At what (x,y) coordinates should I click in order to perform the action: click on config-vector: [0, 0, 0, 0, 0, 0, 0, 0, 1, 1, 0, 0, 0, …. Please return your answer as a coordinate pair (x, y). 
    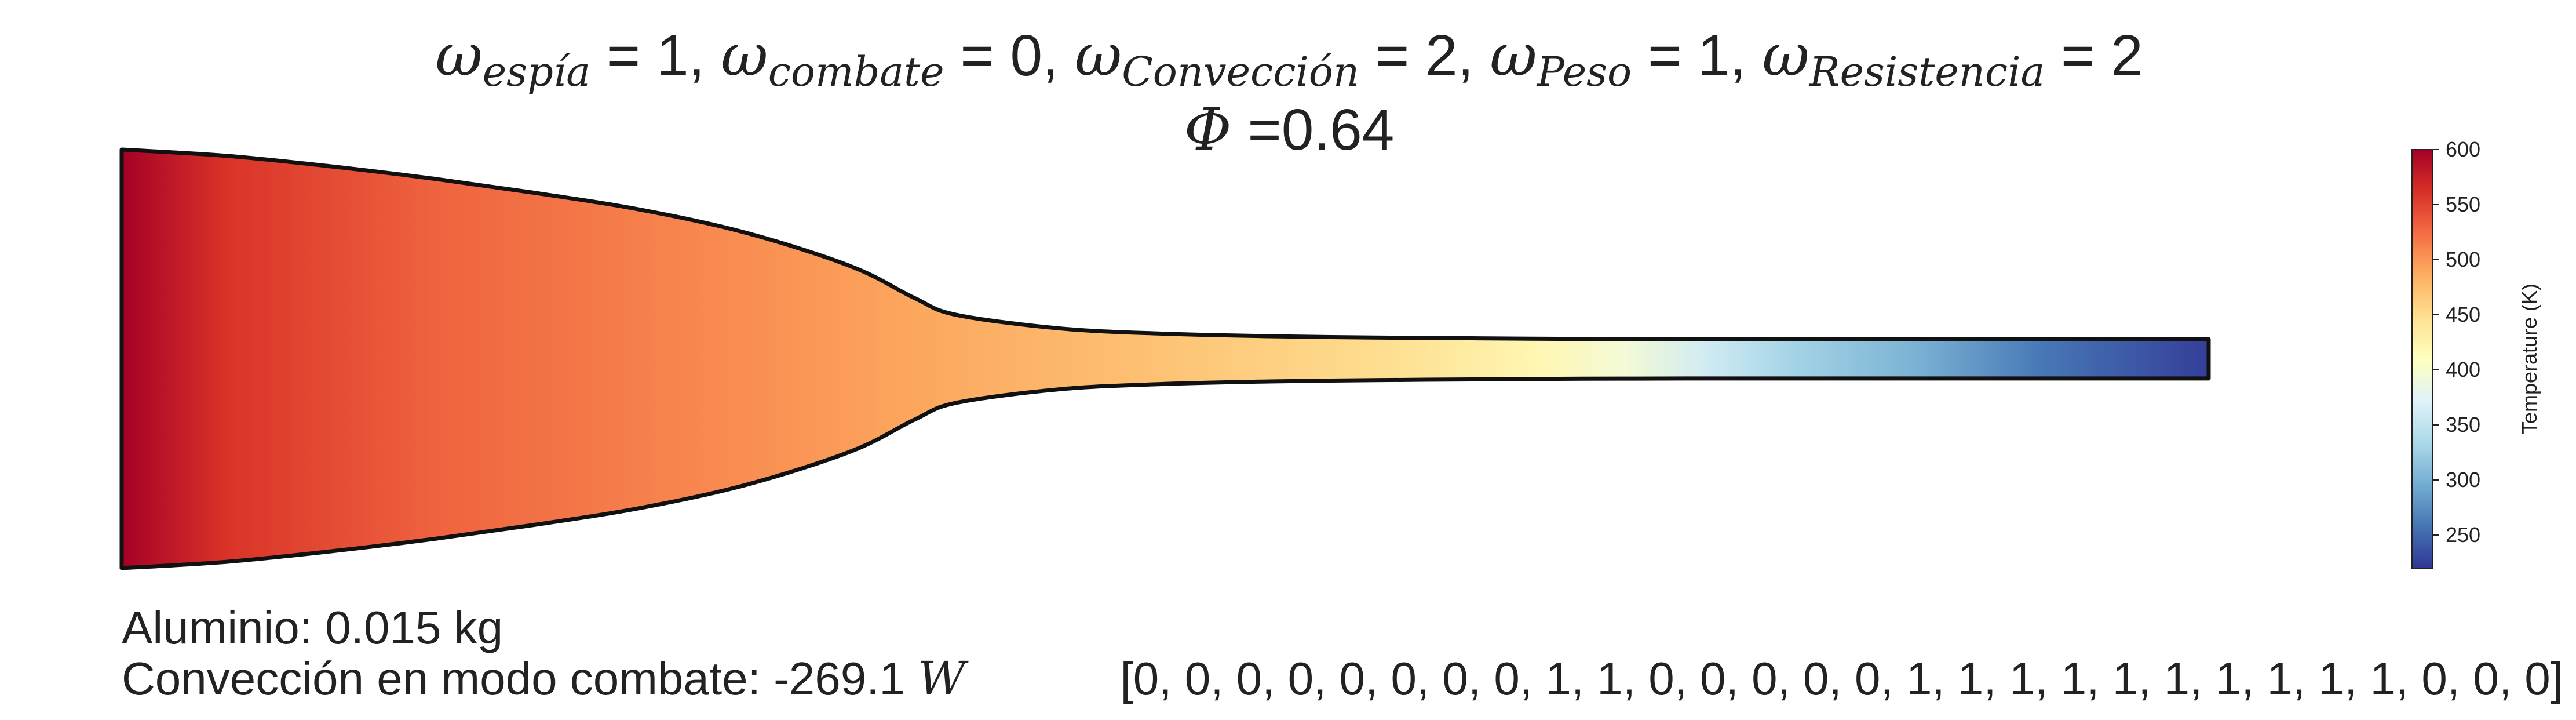
    Looking at the image, I should click on (1842, 679).